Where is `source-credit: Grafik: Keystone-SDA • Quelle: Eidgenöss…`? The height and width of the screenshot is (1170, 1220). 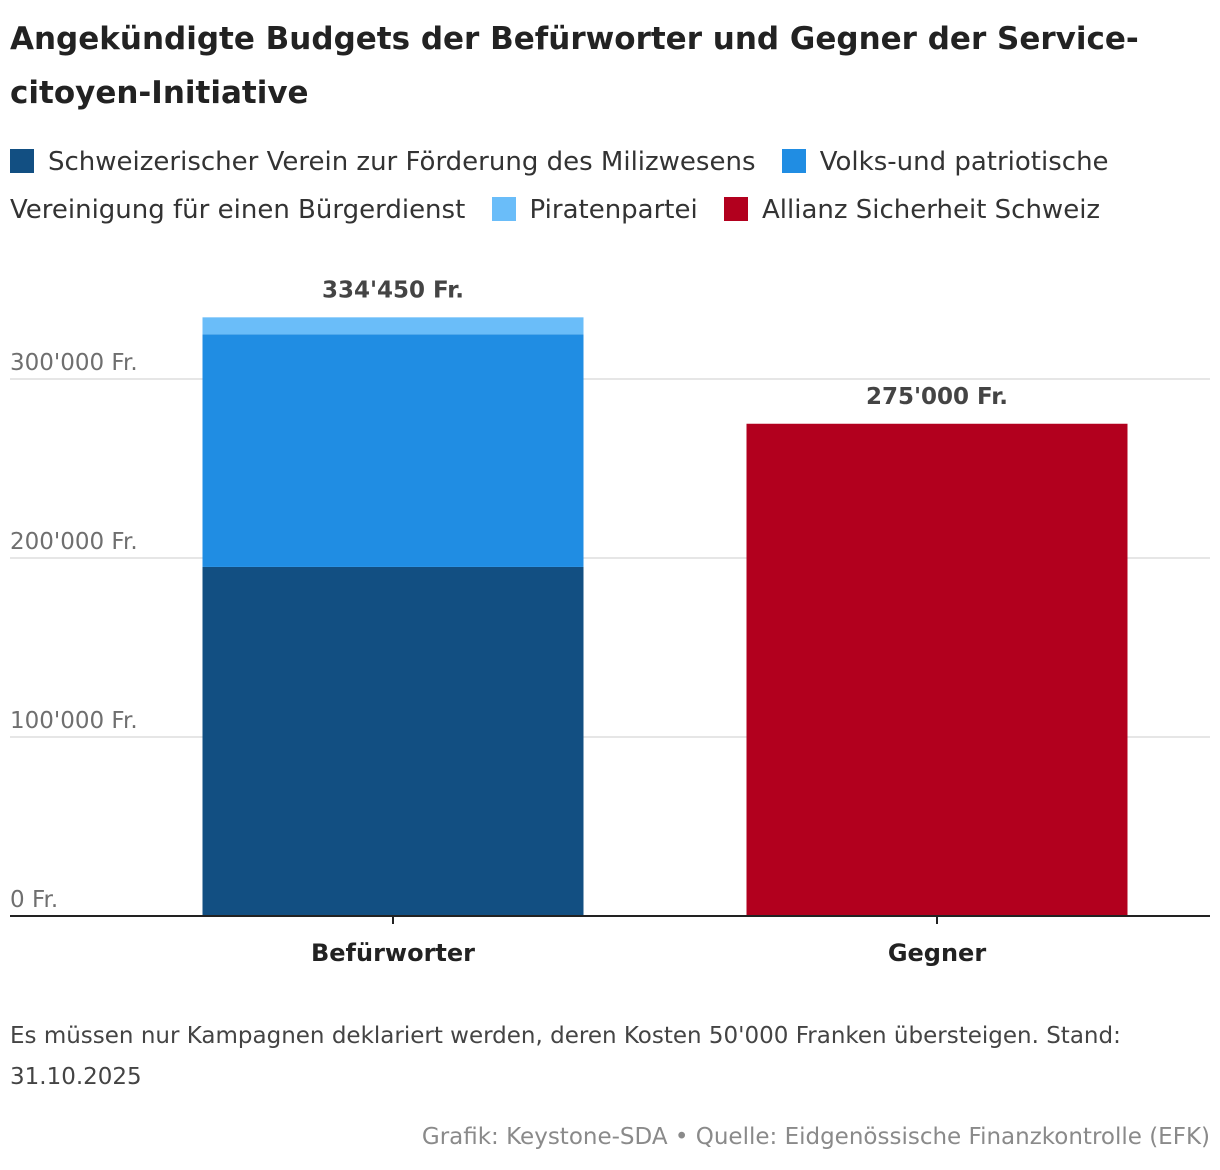 source-credit: Grafik: Keystone-SDA • Quelle: Eidgenöss… is located at coordinates (815, 1137).